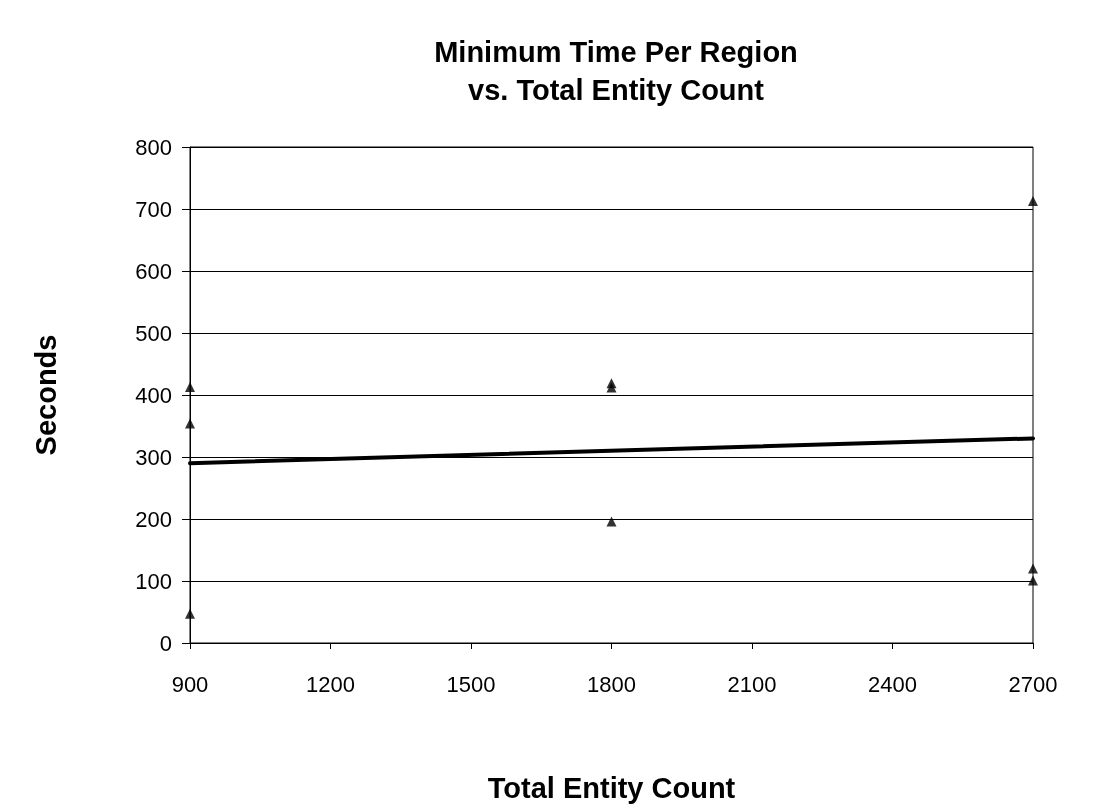 The height and width of the screenshot is (807, 1099). Describe the element at coordinates (330, 684) in the screenshot. I see `x-tick-label: 1200` at that location.